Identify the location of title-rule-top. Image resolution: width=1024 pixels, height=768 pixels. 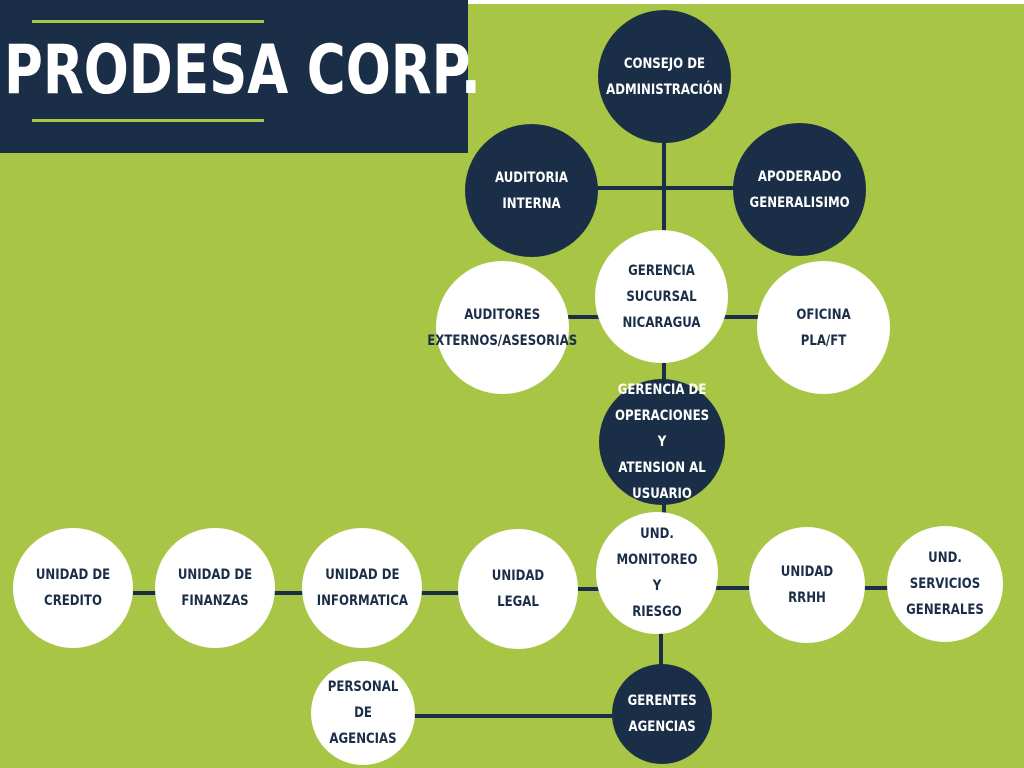
(148, 21).